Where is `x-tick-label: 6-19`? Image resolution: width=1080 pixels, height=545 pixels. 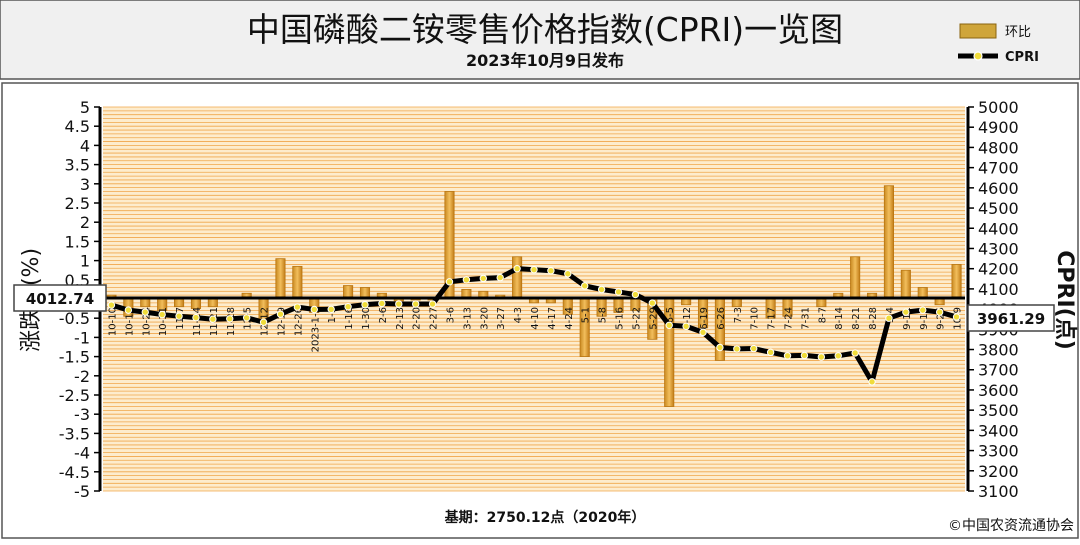
x-tick-label: 6-19 is located at coordinates (704, 318).